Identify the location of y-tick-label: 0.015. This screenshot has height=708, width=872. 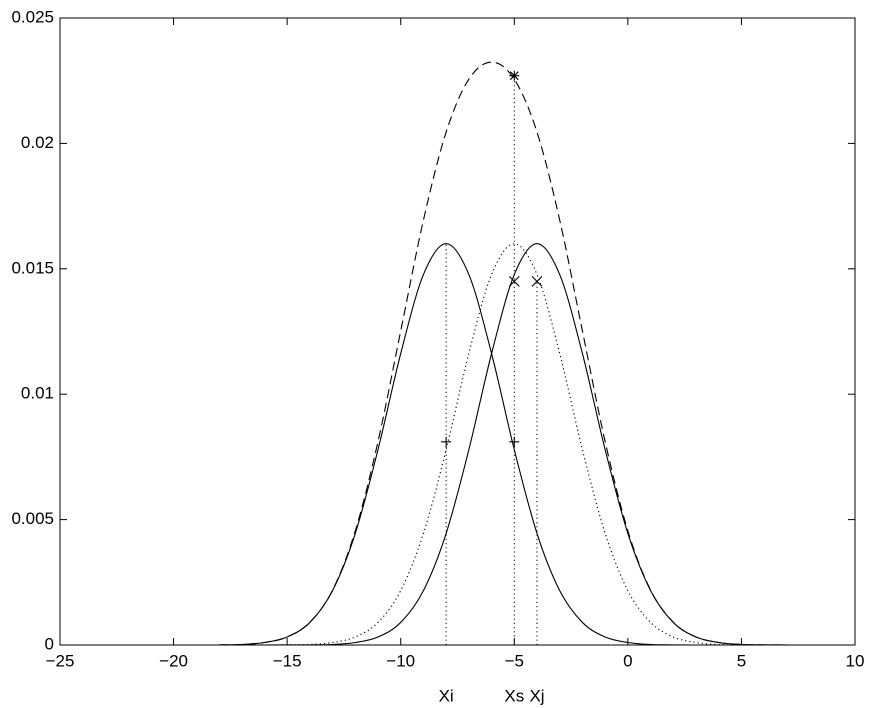
(32, 267).